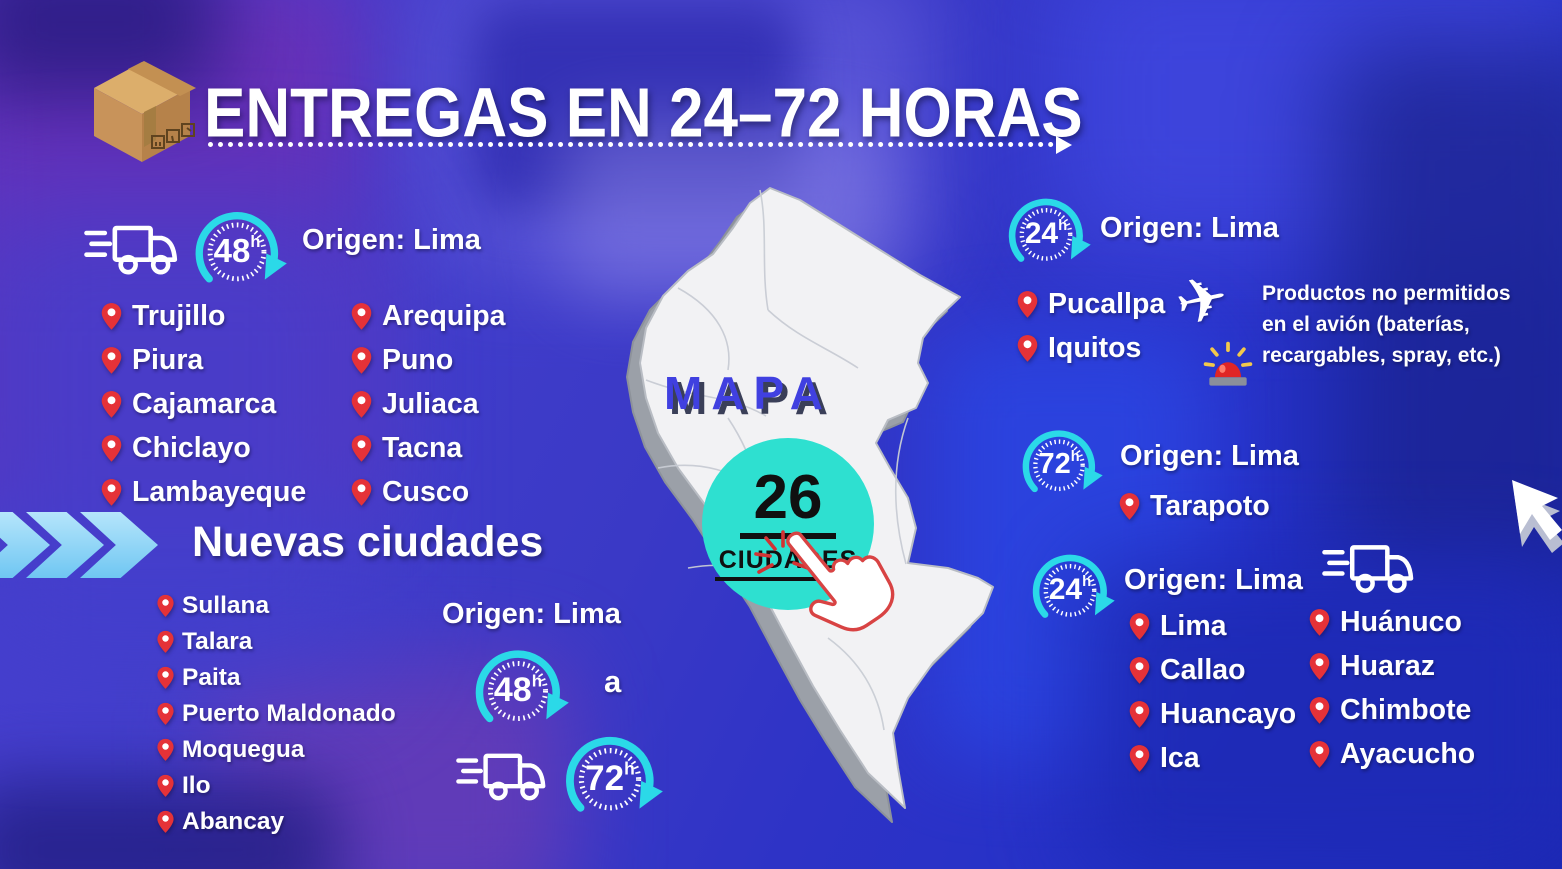  I want to click on origin-label-southeast: Origen: Lima, so click(1213, 580).